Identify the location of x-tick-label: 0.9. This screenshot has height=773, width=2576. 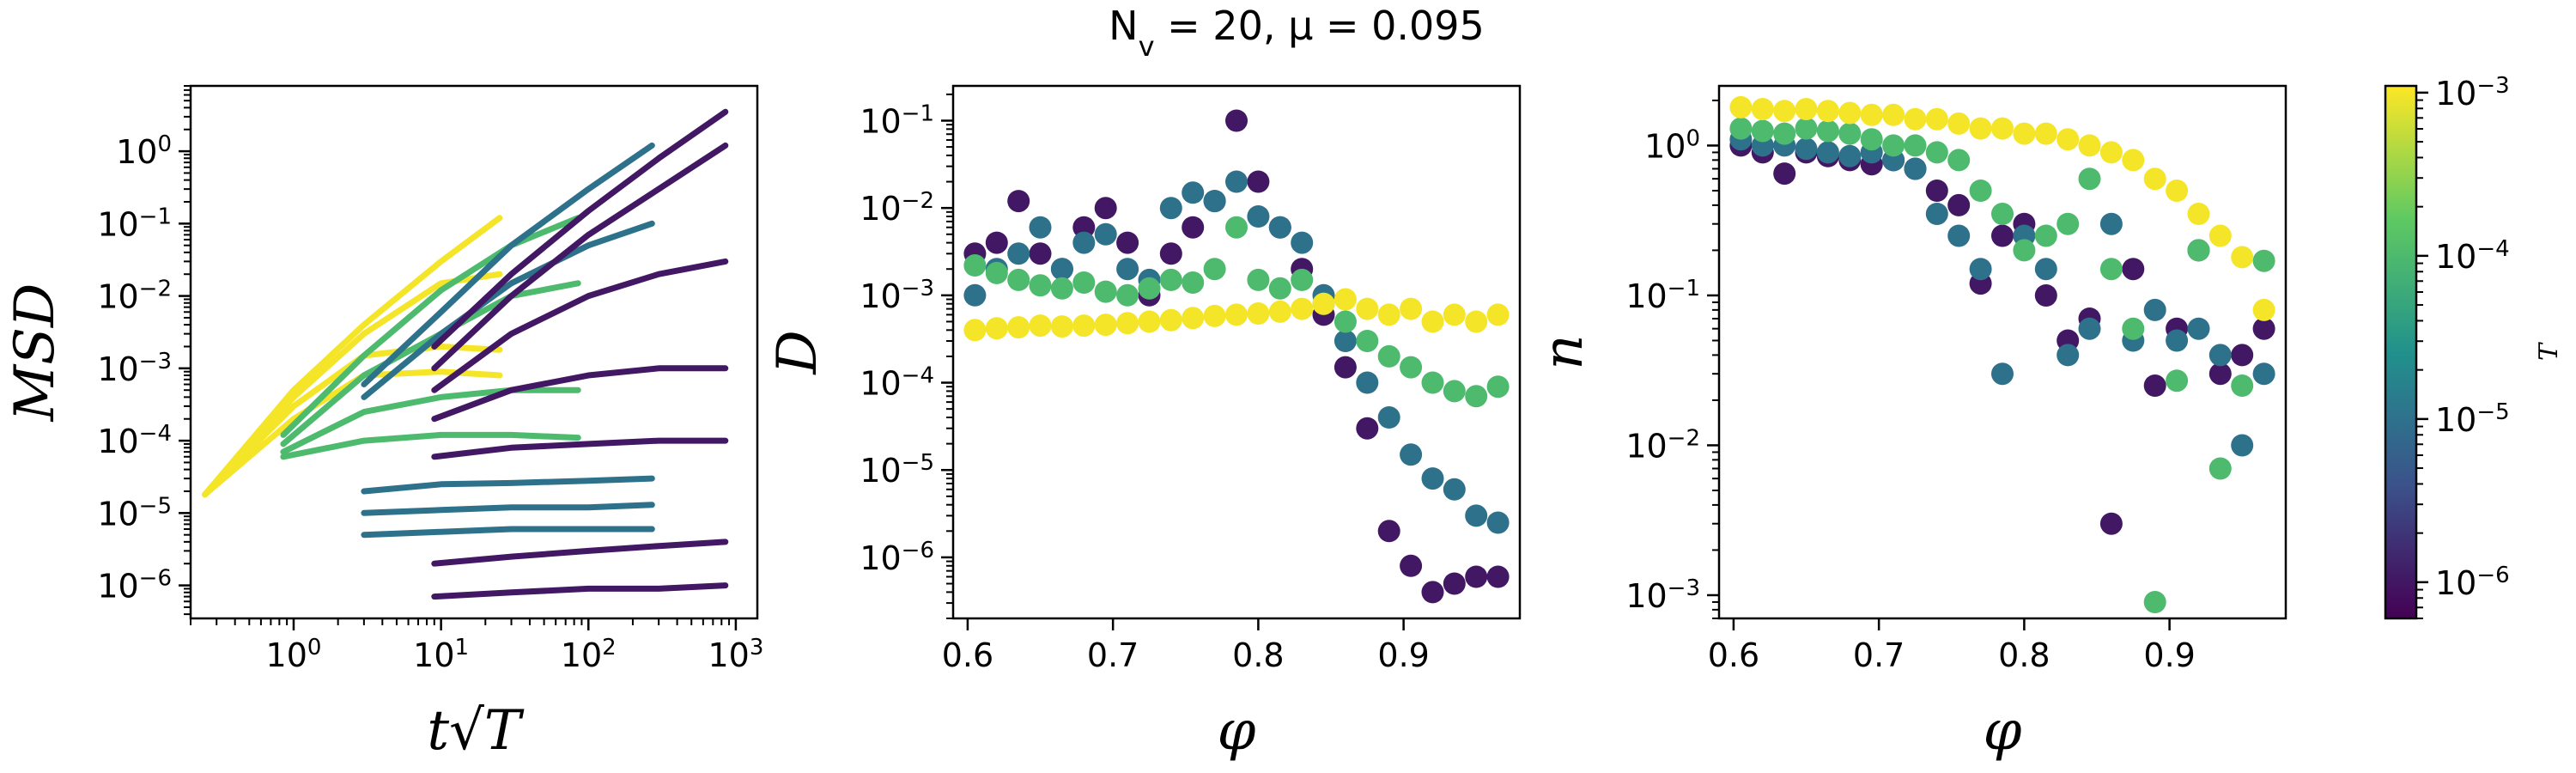
(2169, 655).